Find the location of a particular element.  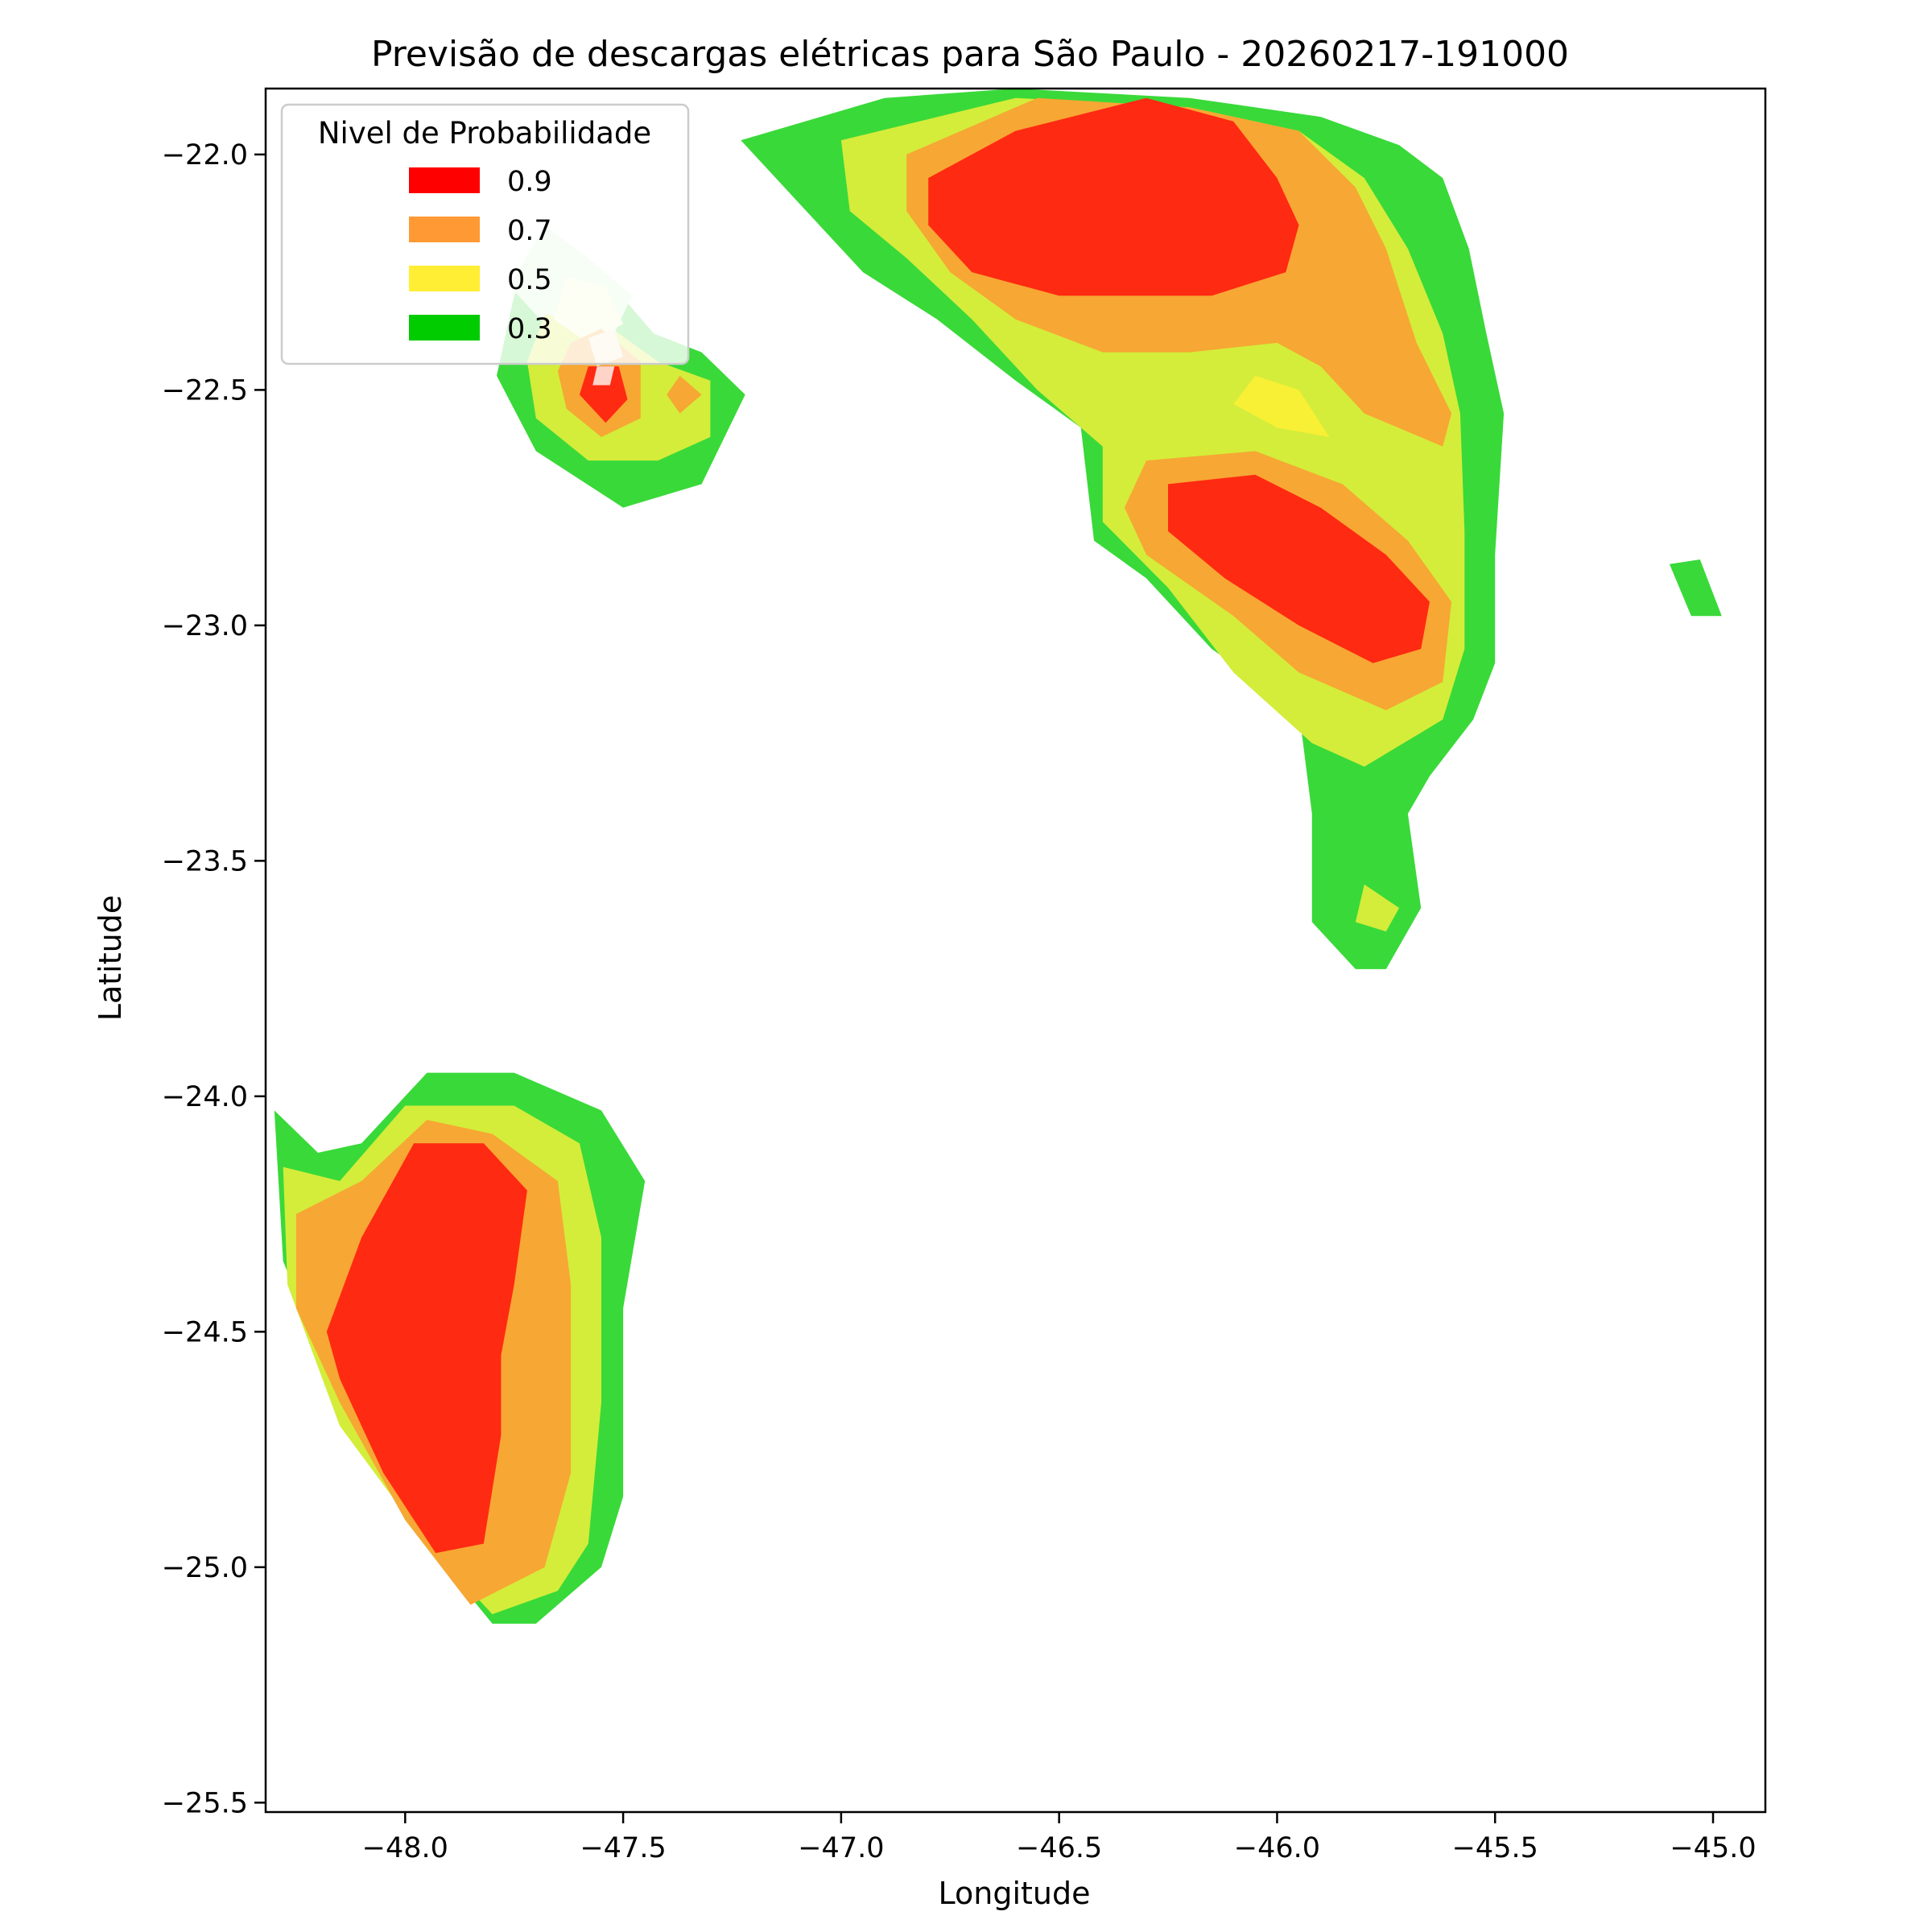

legend-title: Nivel de Probabilidade is located at coordinates (484, 133).